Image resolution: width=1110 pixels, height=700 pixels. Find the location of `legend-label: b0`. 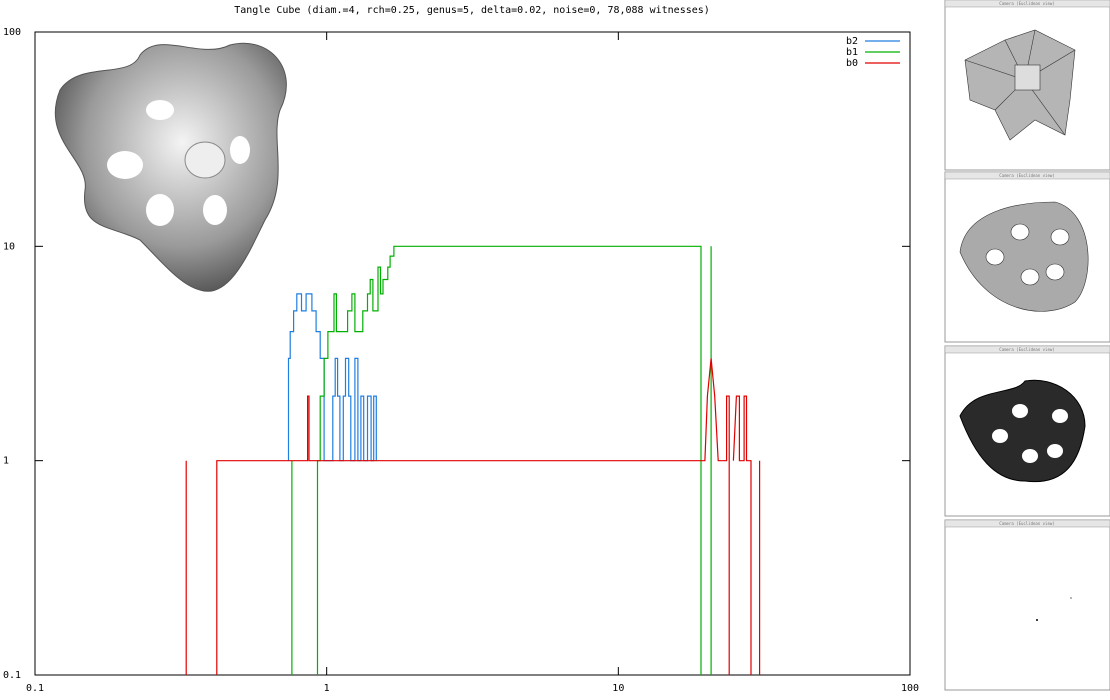

legend-label: b0 is located at coordinates (852, 63).